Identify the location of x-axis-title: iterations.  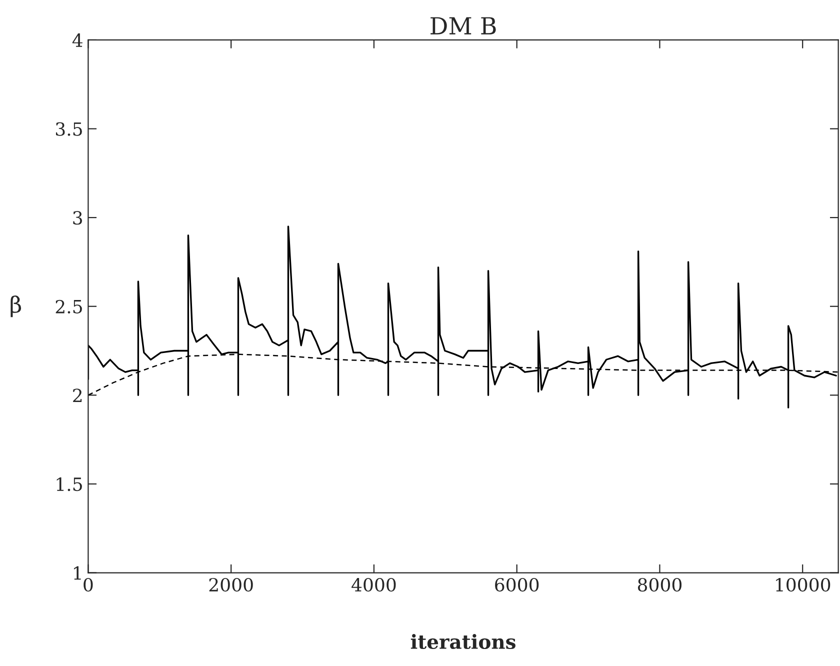
(463, 642).